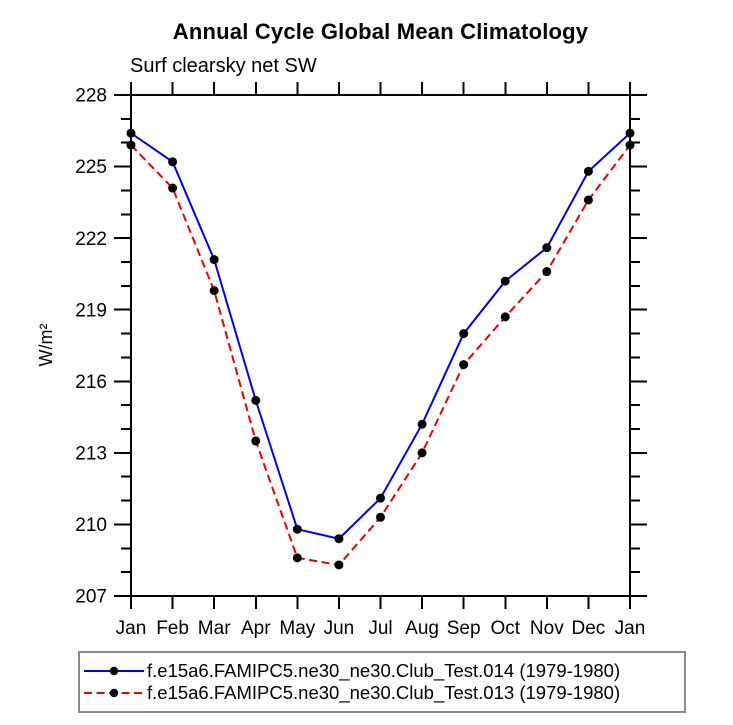 The height and width of the screenshot is (725, 733). What do you see at coordinates (91, 525) in the screenshot?
I see `y-tick-label: 210` at bounding box center [91, 525].